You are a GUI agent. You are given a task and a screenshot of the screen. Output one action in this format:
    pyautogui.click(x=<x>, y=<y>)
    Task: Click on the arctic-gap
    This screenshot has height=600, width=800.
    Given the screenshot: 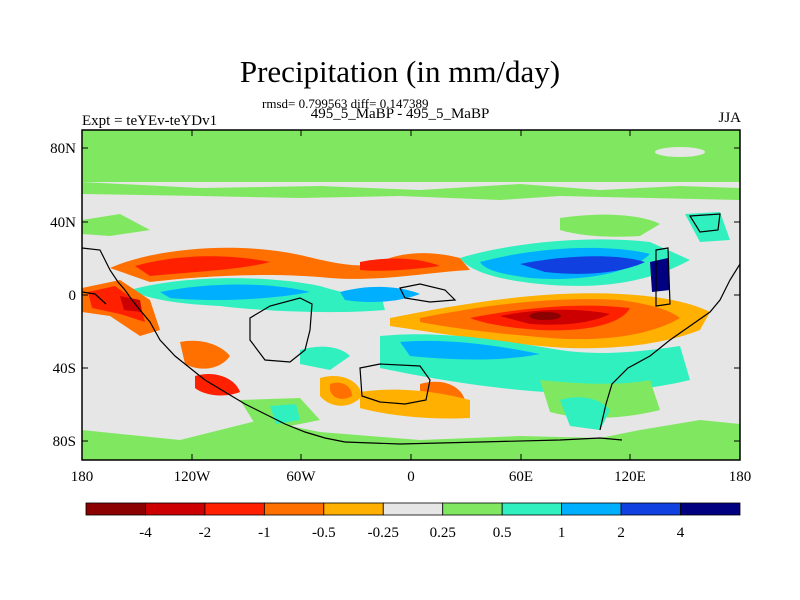 What is the action you would take?
    pyautogui.click(x=680, y=152)
    